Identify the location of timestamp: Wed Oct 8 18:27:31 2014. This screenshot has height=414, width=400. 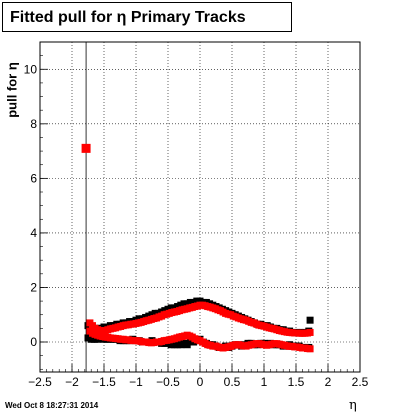
(52, 405).